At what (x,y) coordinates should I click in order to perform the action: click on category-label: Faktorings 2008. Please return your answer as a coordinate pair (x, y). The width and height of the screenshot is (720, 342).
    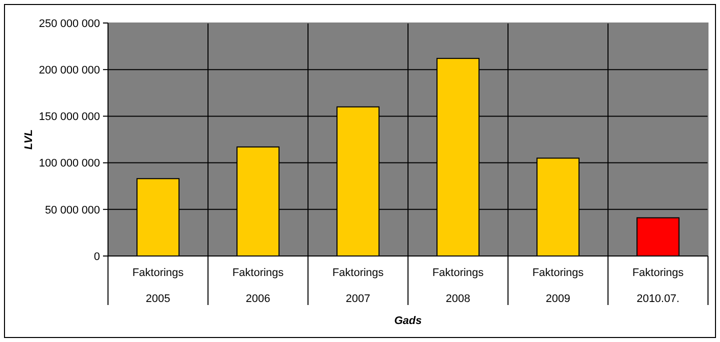
    Looking at the image, I should click on (458, 286).